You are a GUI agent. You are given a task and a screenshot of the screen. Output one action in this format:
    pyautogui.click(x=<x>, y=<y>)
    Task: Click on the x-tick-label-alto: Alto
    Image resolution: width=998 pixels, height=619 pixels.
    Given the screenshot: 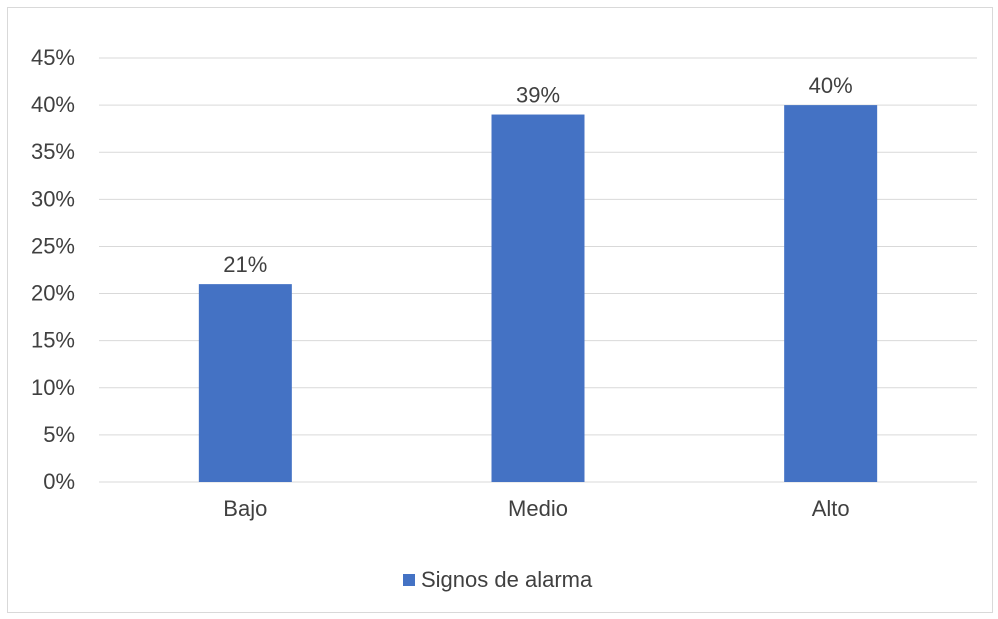 What is the action you would take?
    pyautogui.click(x=831, y=508)
    